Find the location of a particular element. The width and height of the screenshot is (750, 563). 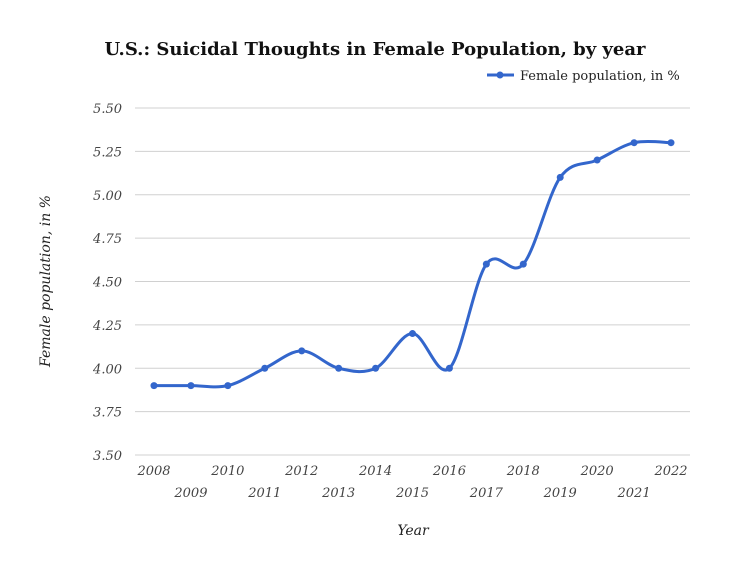

x-tick-label: 2010 is located at coordinates (227, 471).